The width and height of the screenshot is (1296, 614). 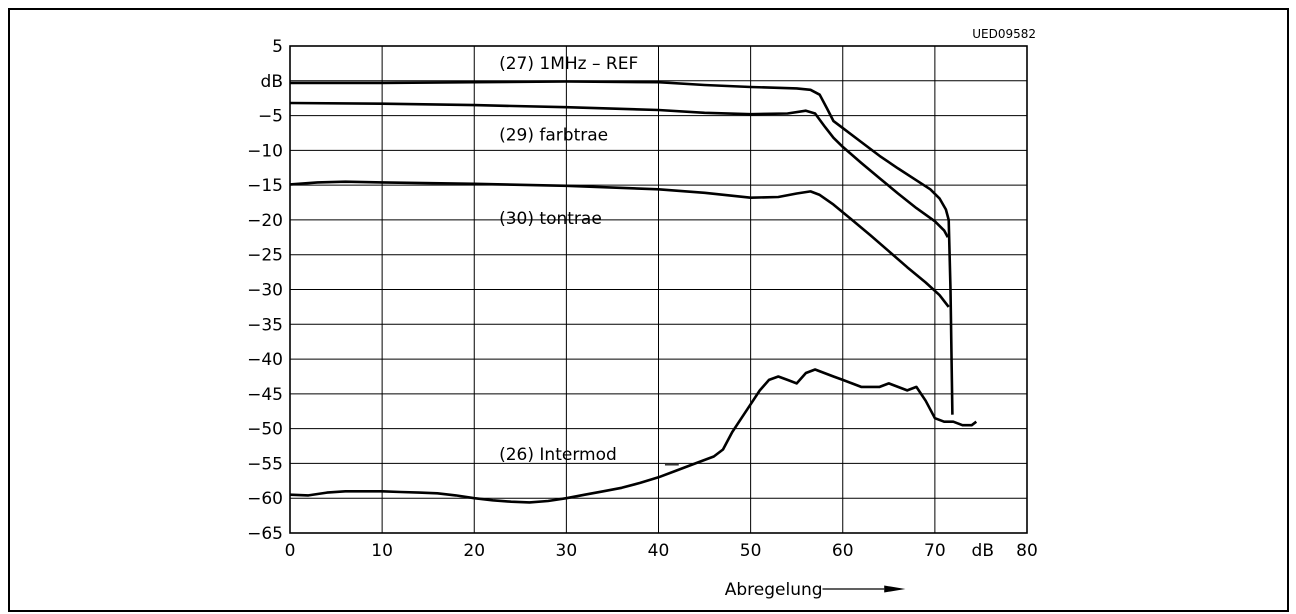 What do you see at coordinates (265, 151) in the screenshot?
I see `y-tick-label: −10` at bounding box center [265, 151].